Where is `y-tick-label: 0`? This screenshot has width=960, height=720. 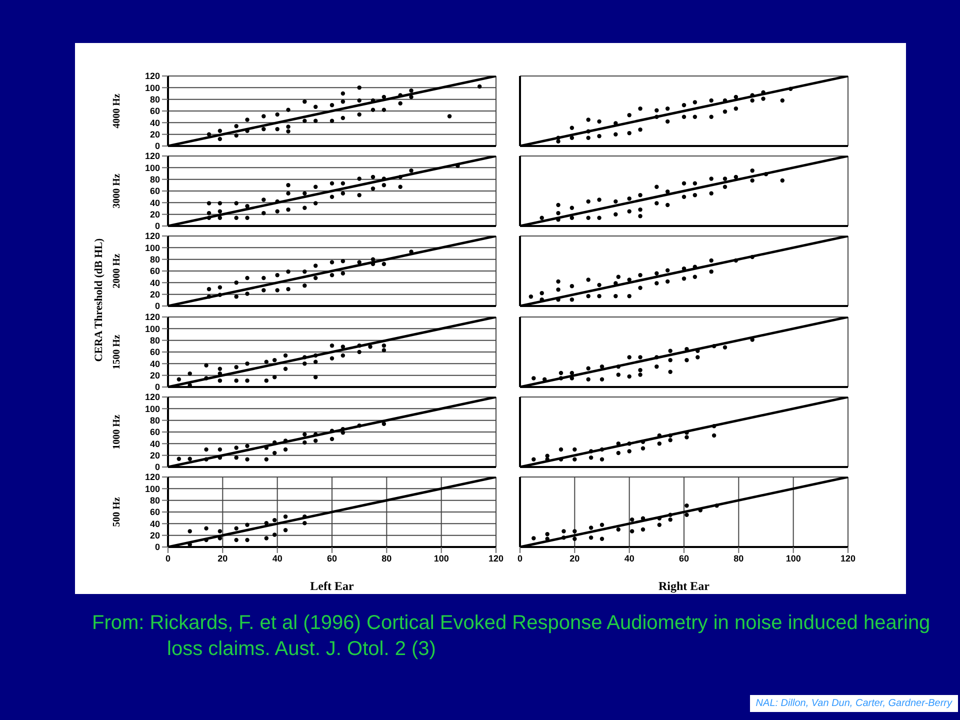
y-tick-label: 0 is located at coordinates (157, 226).